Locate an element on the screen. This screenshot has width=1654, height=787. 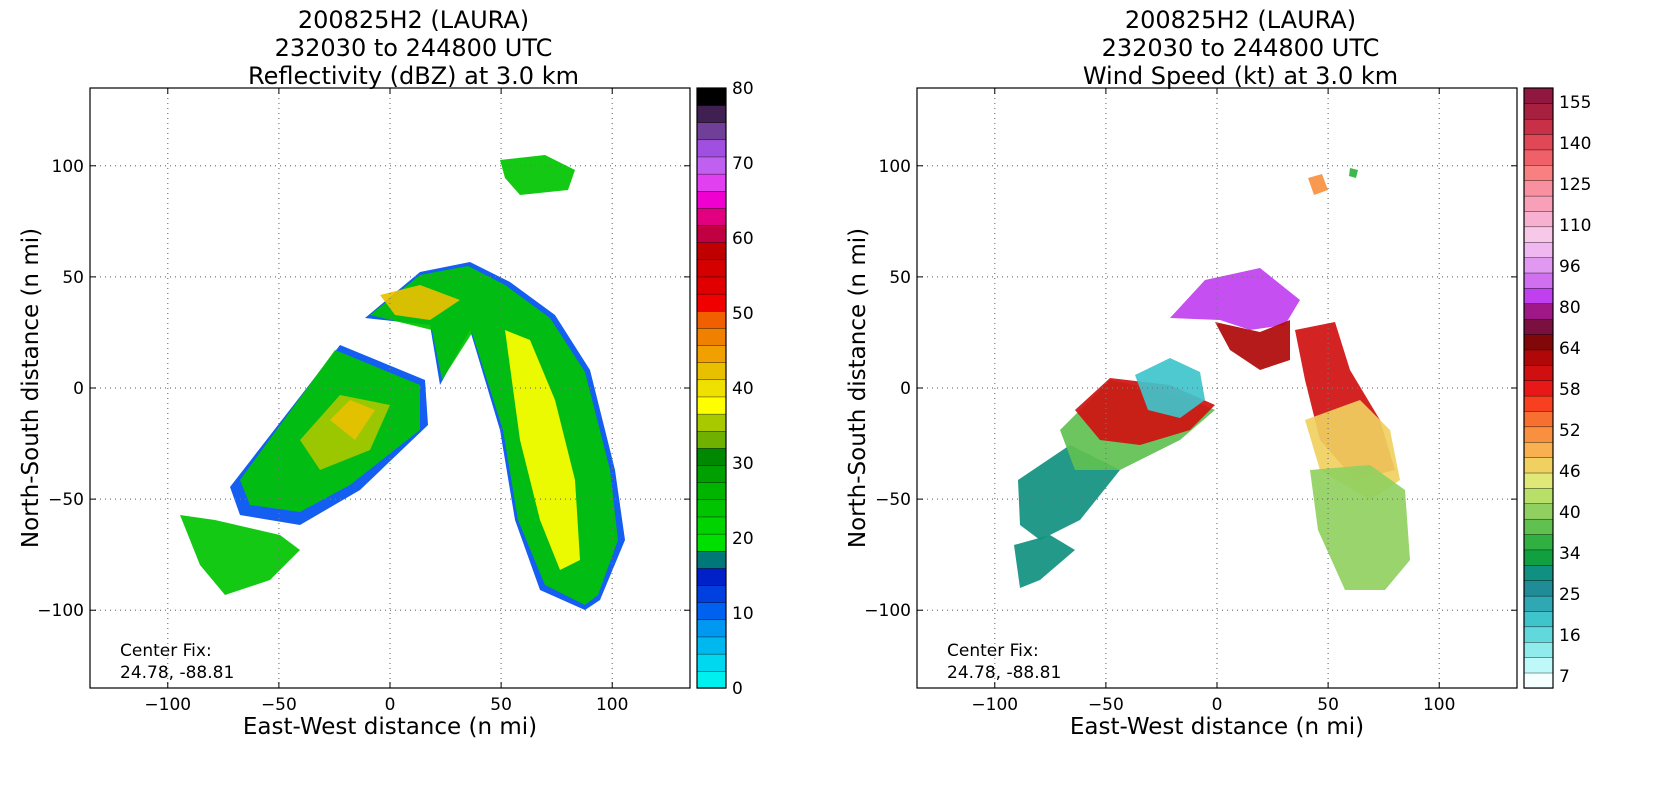
x-tick-label: −50 is located at coordinates (1106, 705).